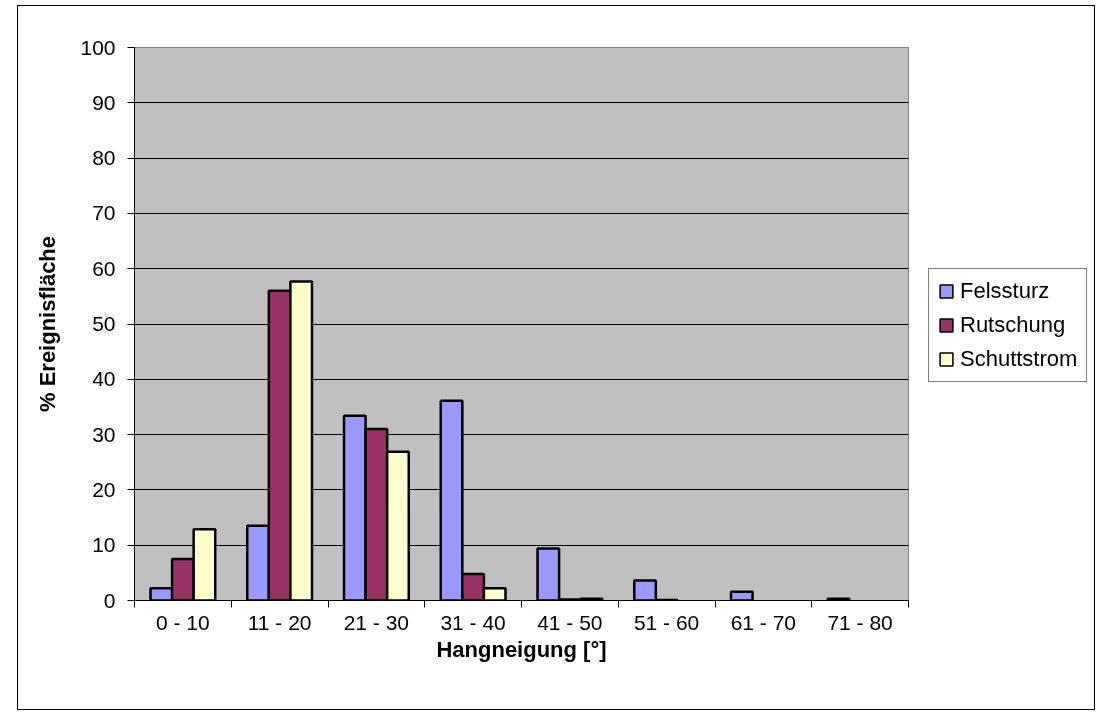 This screenshot has height=713, width=1096. Describe the element at coordinates (109, 600) in the screenshot. I see `y-tick-label: 0` at that location.